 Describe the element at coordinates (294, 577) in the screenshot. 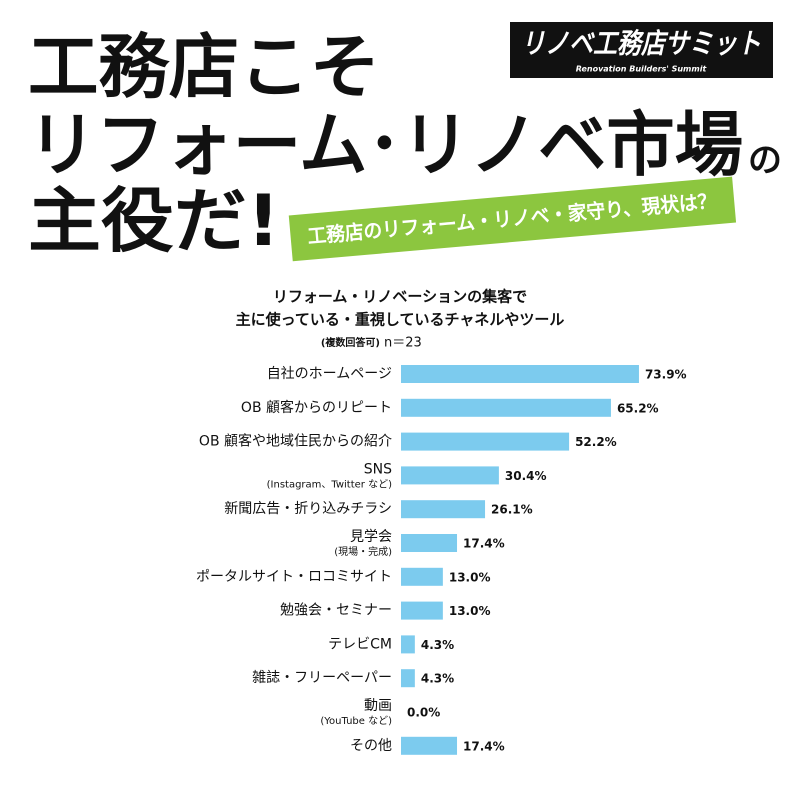

I see `category-label: ポータルサイト・ロコミサイト` at that location.